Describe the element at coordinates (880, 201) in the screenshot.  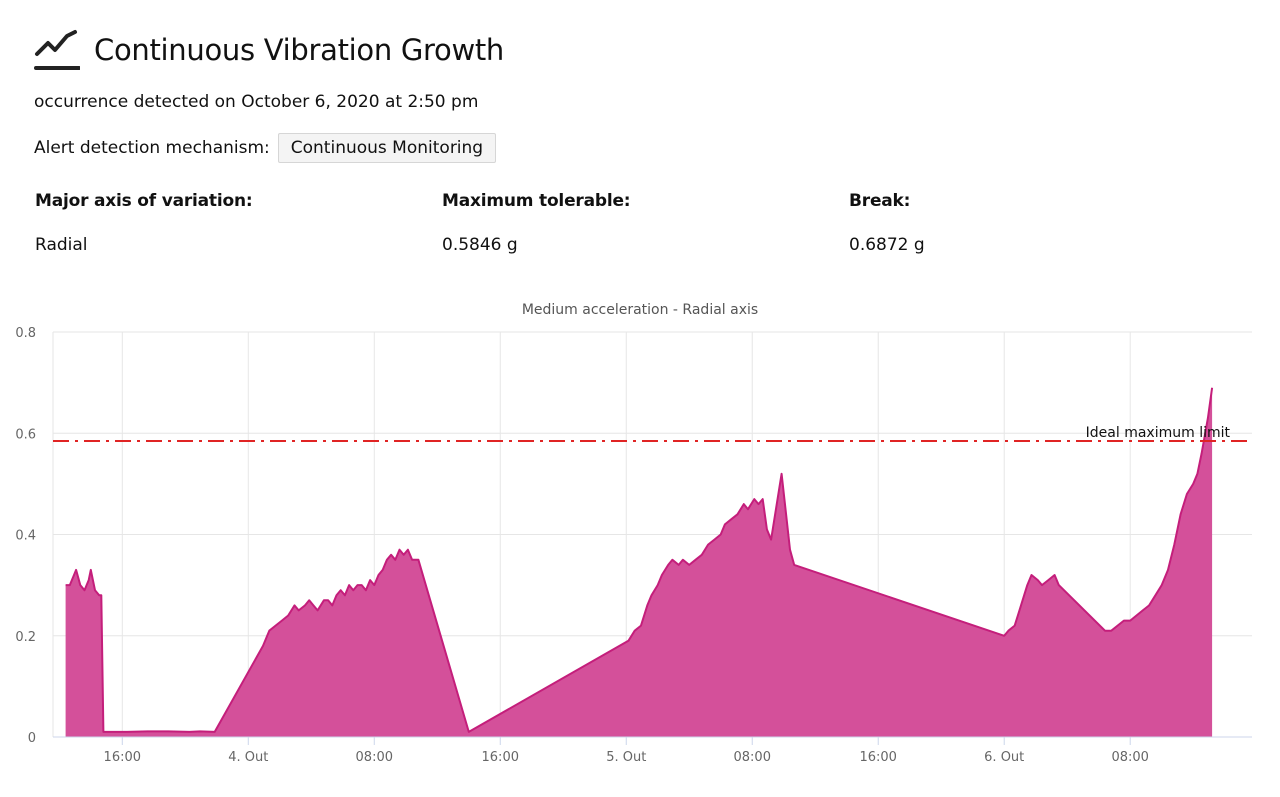
I see `stat-label: Break:` at that location.